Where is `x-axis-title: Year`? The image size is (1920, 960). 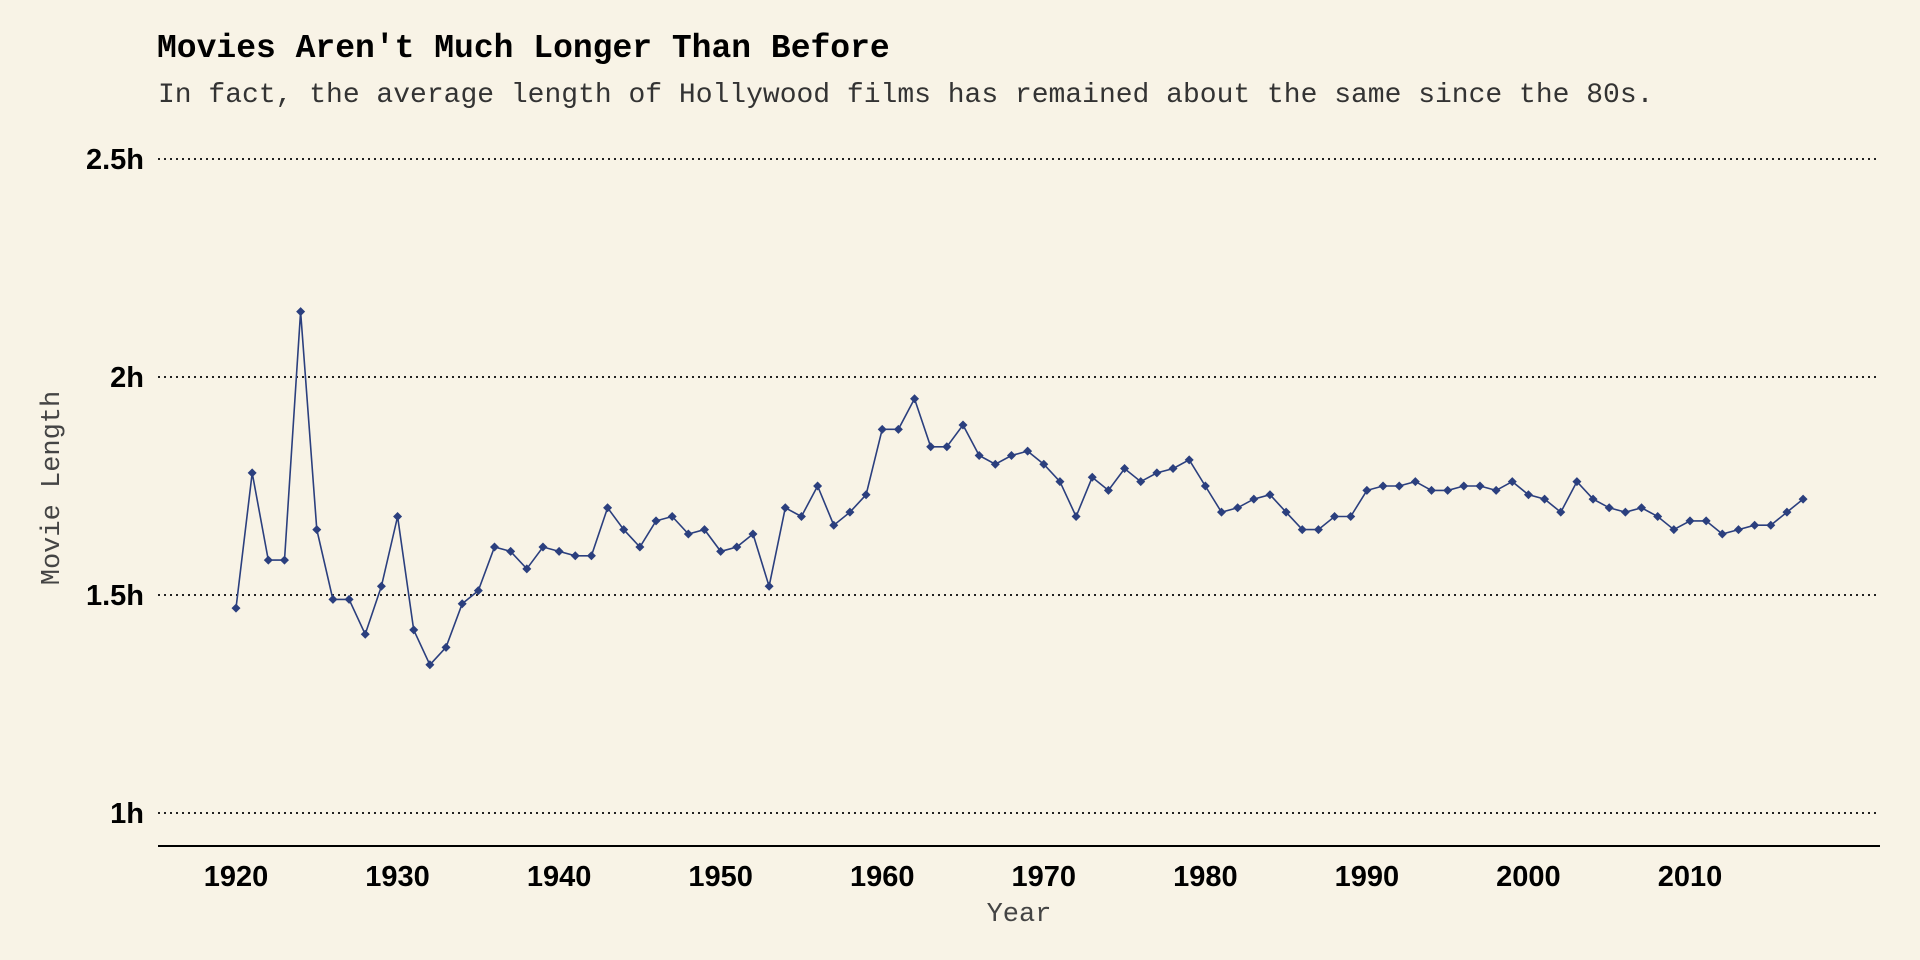
x-axis-title: Year is located at coordinates (1019, 915).